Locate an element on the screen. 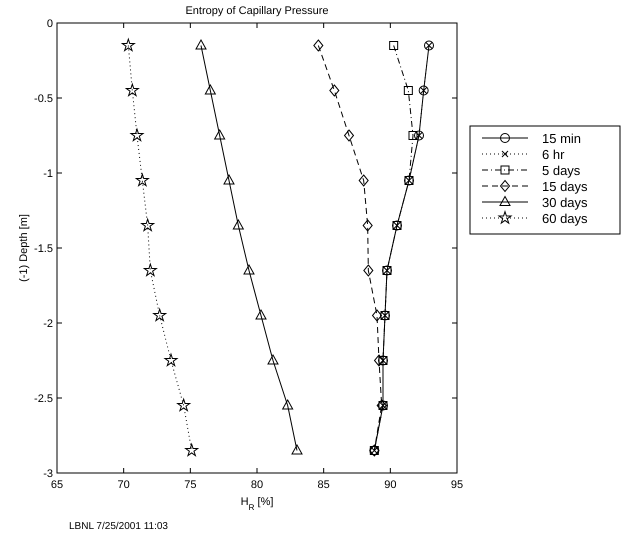 This screenshot has width=622, height=533. legend-label: 30 days is located at coordinates (565, 202).